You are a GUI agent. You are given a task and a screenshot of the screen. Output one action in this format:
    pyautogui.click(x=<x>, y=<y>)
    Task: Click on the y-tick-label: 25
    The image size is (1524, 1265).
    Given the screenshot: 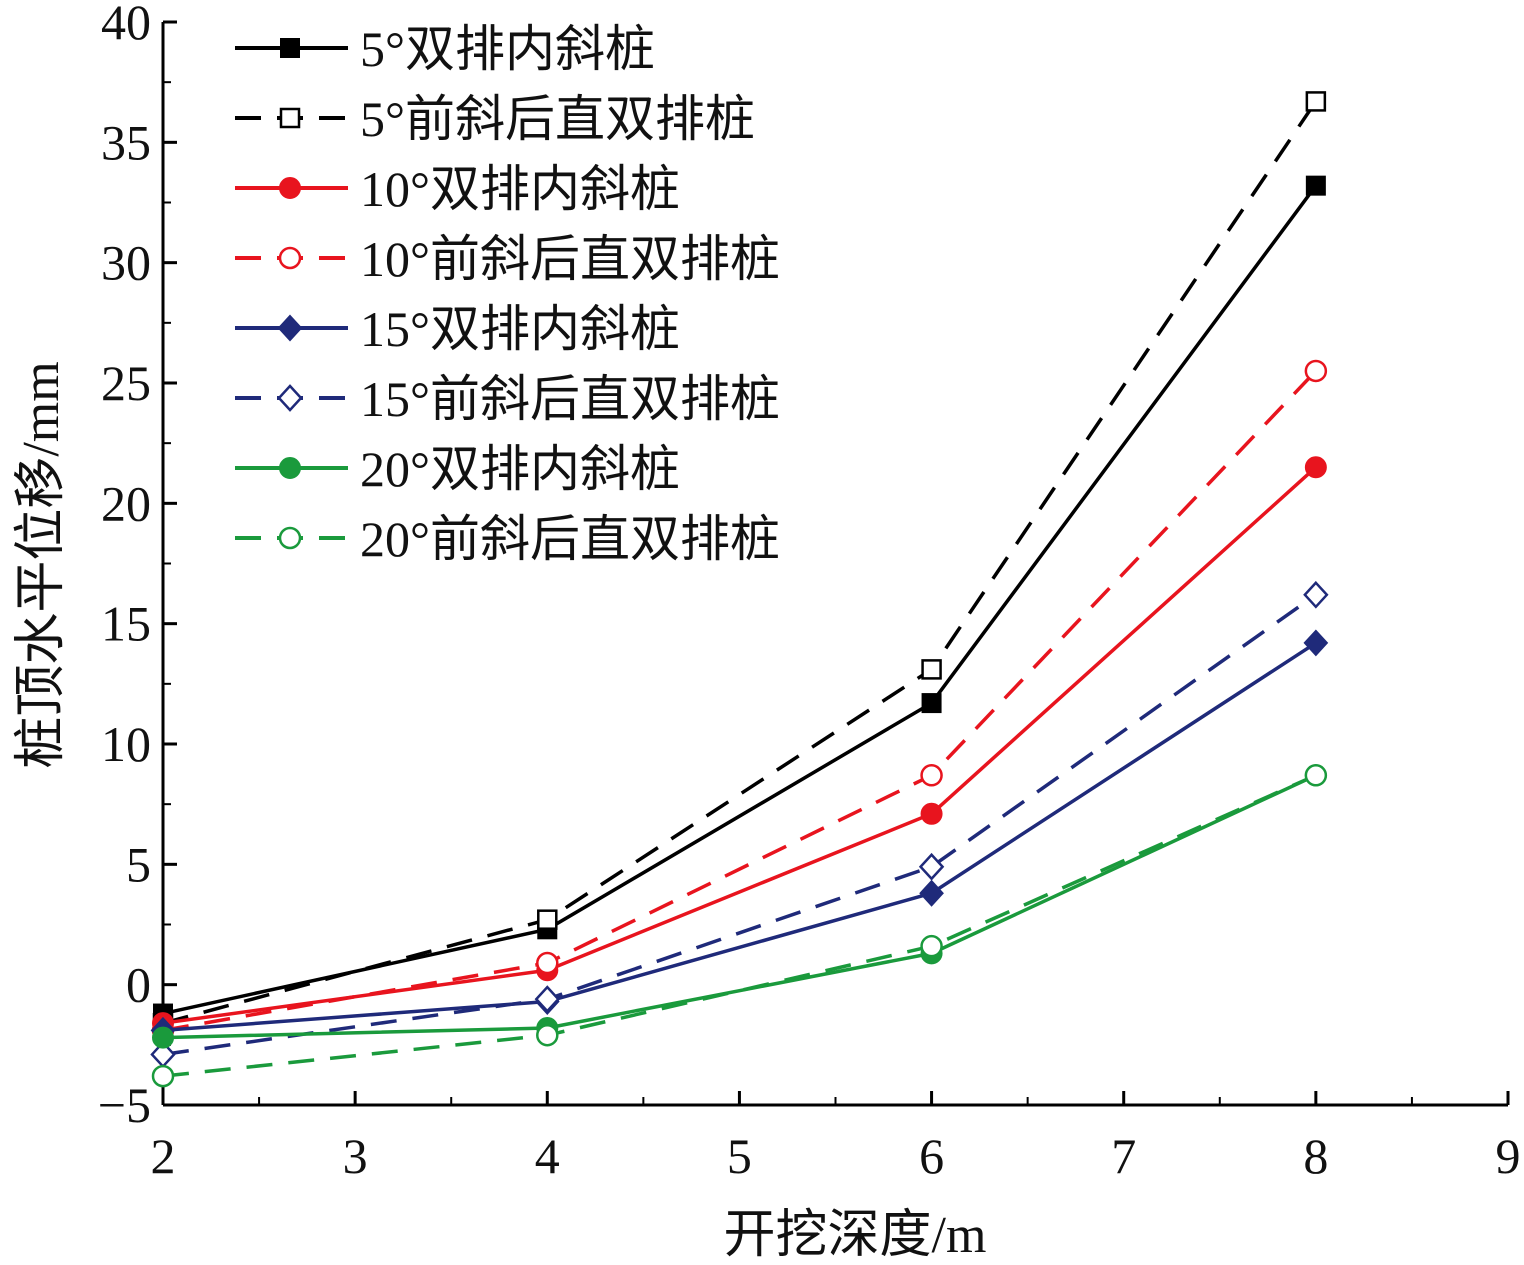 What is the action you would take?
    pyautogui.click(x=126, y=383)
    